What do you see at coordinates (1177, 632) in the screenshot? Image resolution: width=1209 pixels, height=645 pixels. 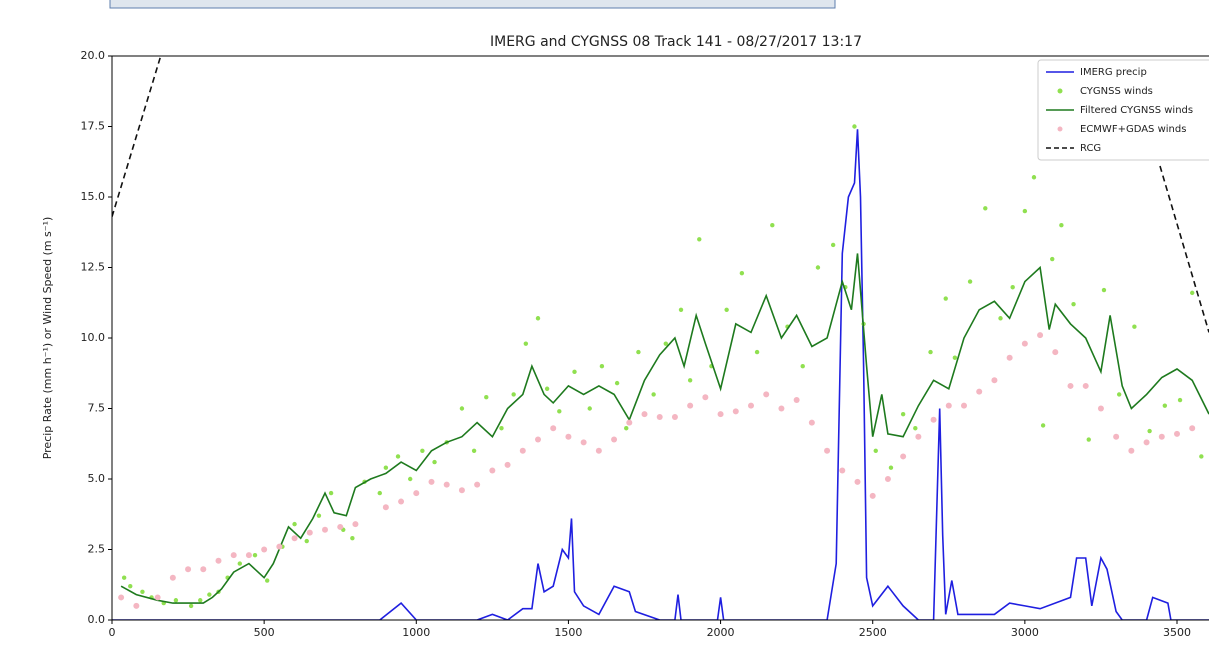 I see `x-tick-label: 3500` at bounding box center [1177, 632].